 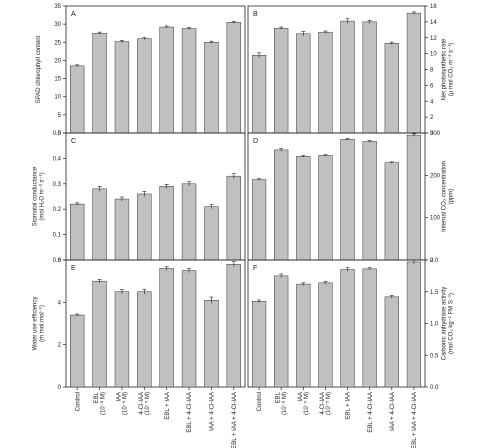 I want to click on panel-letter: E, so click(x=73, y=268).